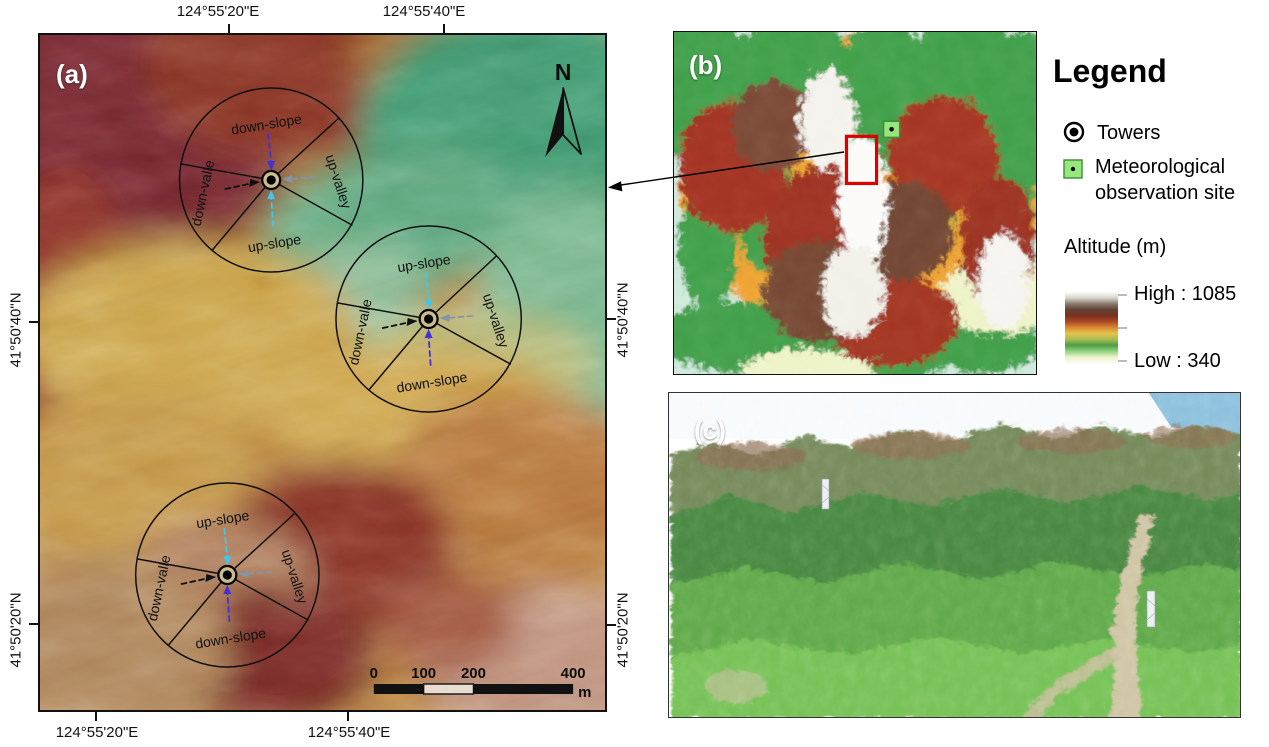 The width and height of the screenshot is (1269, 747). I want to click on tower-legend-icon, so click(1074, 132).